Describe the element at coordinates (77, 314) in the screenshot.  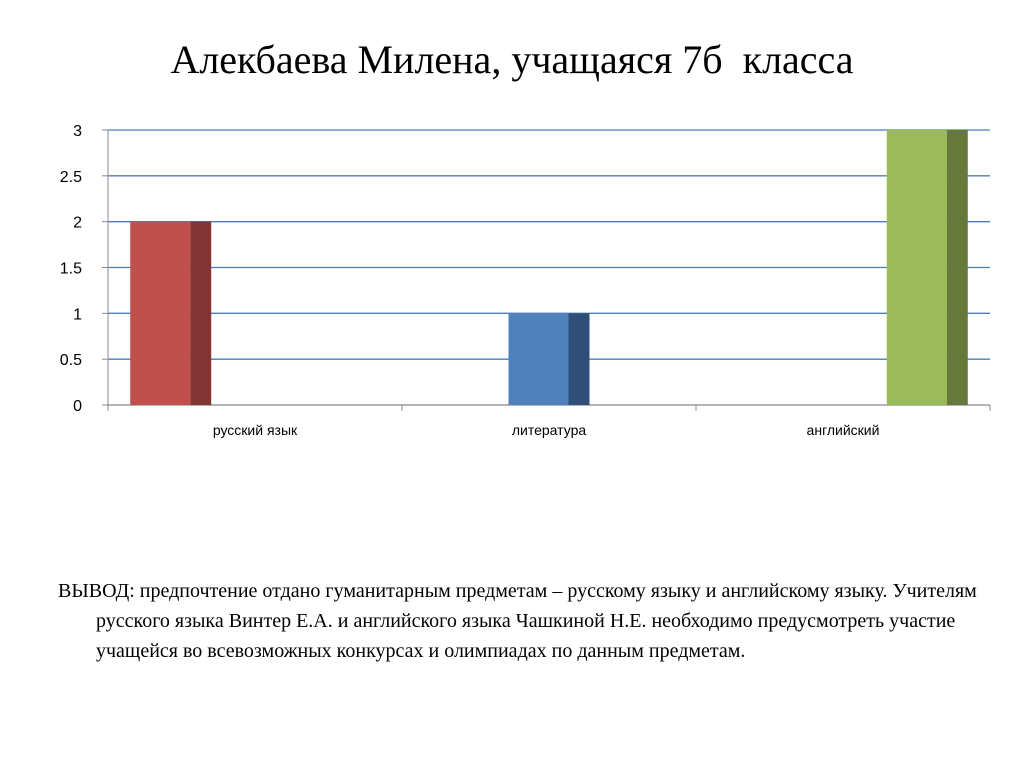
I see `y-tick-label: 1` at that location.